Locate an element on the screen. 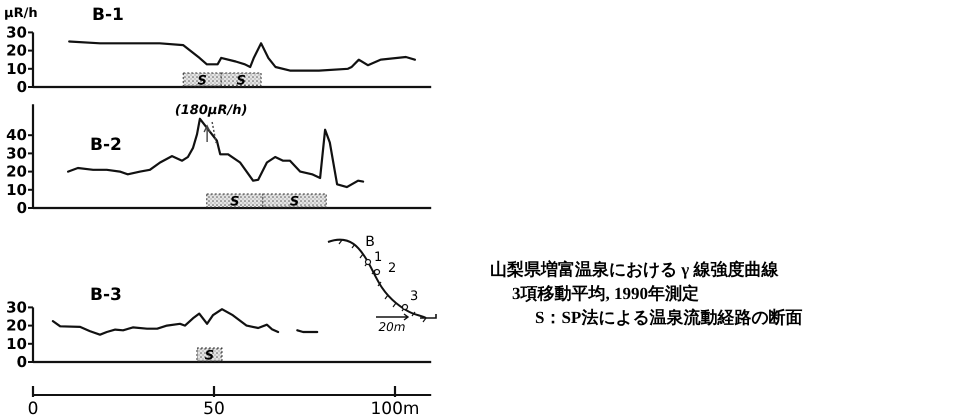 The image size is (977, 416). text: B-2 is located at coordinates (106, 145).